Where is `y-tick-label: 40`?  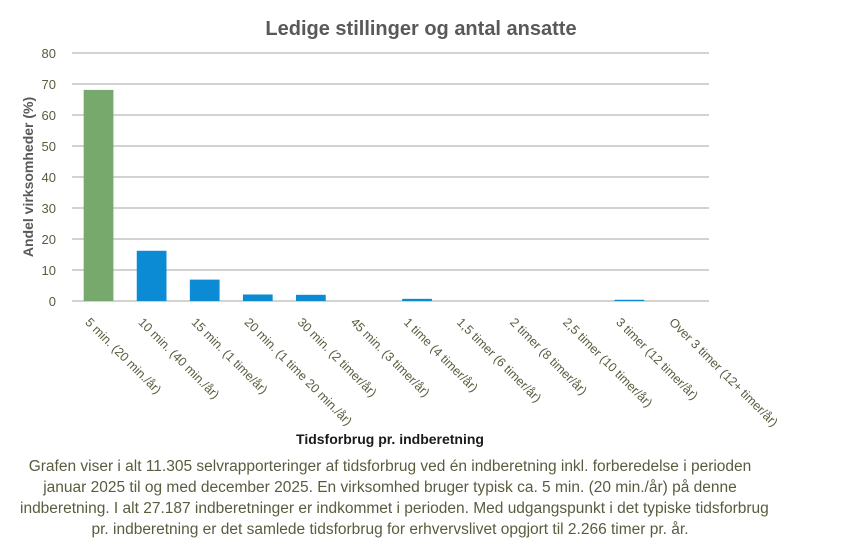
y-tick-label: 40 is located at coordinates (49, 177).